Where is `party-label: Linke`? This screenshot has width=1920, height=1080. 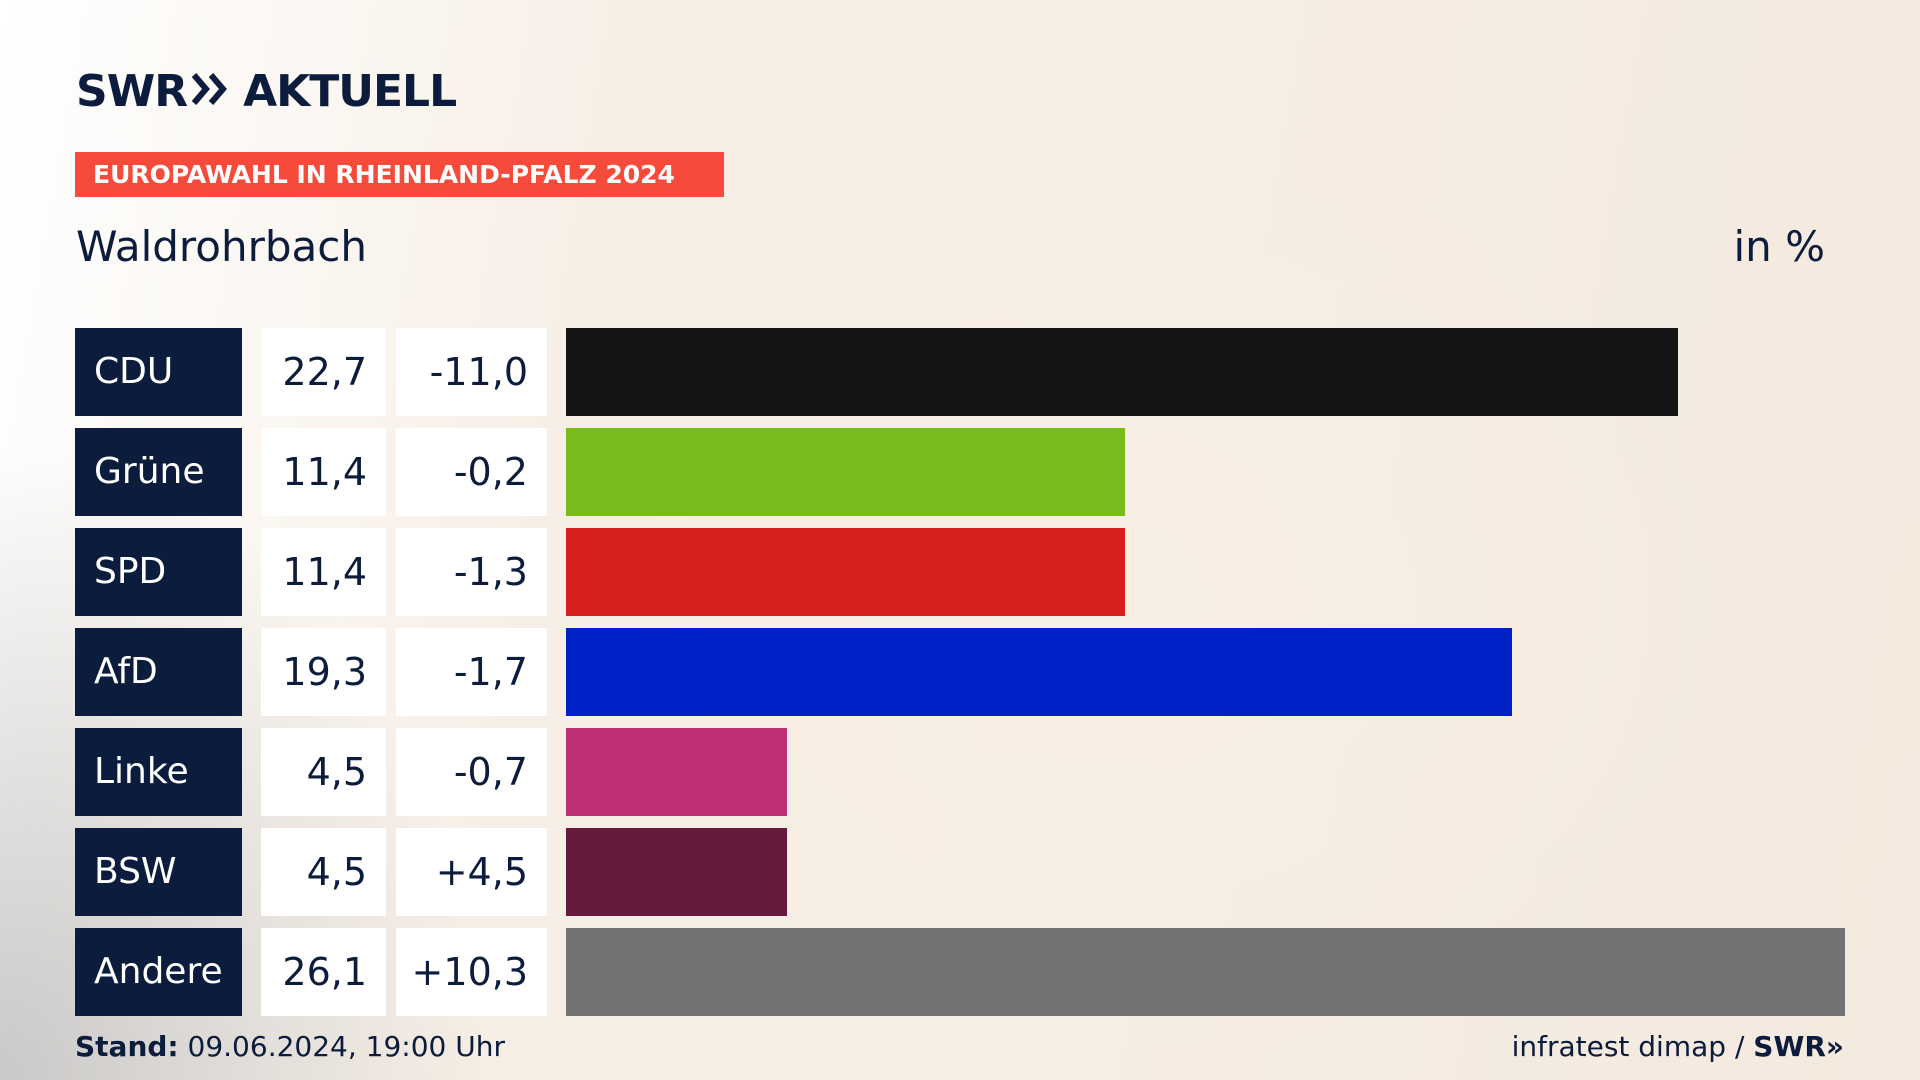
party-label: Linke is located at coordinates (158, 772).